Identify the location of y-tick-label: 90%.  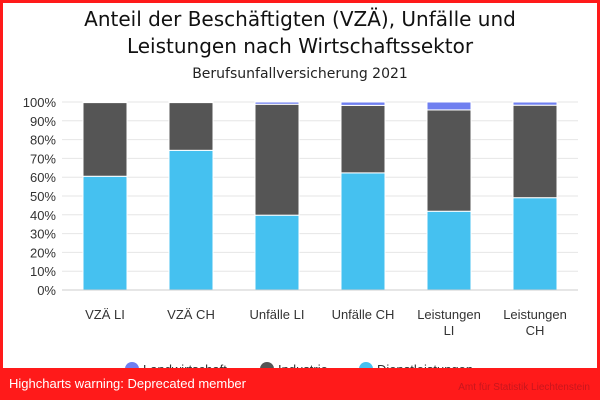
(43, 121).